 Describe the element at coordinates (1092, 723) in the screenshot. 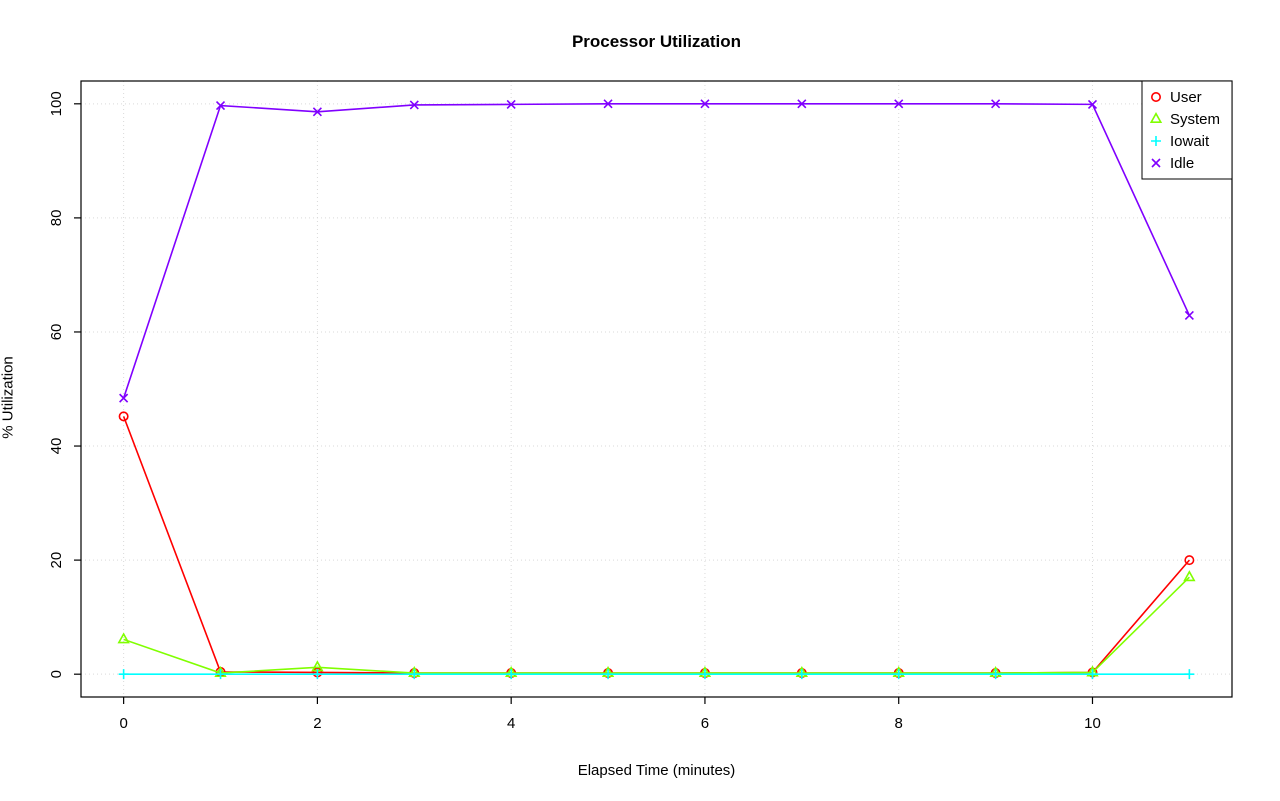

I see `x-tick-label: 10` at that location.